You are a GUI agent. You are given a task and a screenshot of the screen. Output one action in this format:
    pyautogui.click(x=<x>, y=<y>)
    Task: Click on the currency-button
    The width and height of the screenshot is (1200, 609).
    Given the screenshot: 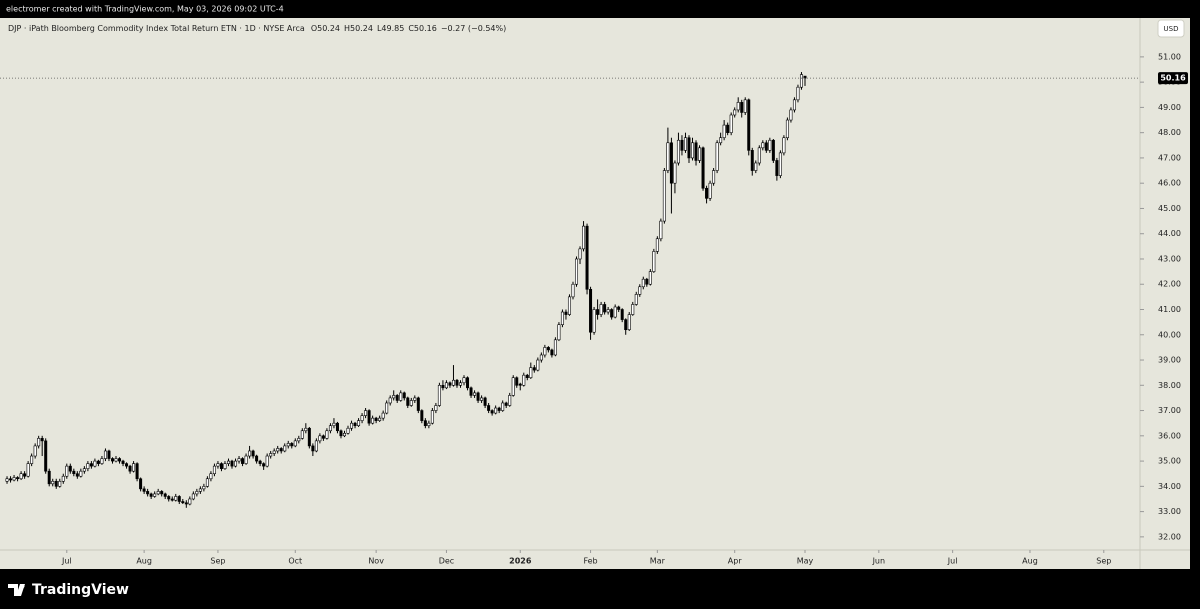 What is the action you would take?
    pyautogui.click(x=1171, y=28)
    